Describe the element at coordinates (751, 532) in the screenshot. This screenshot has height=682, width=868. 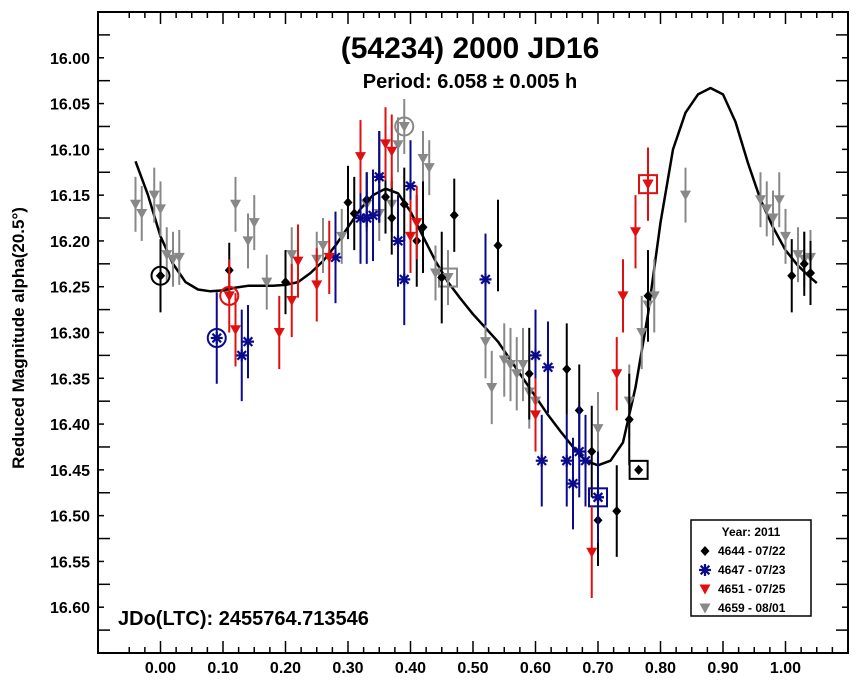
I see `legend-title: Year: 2011` at that location.